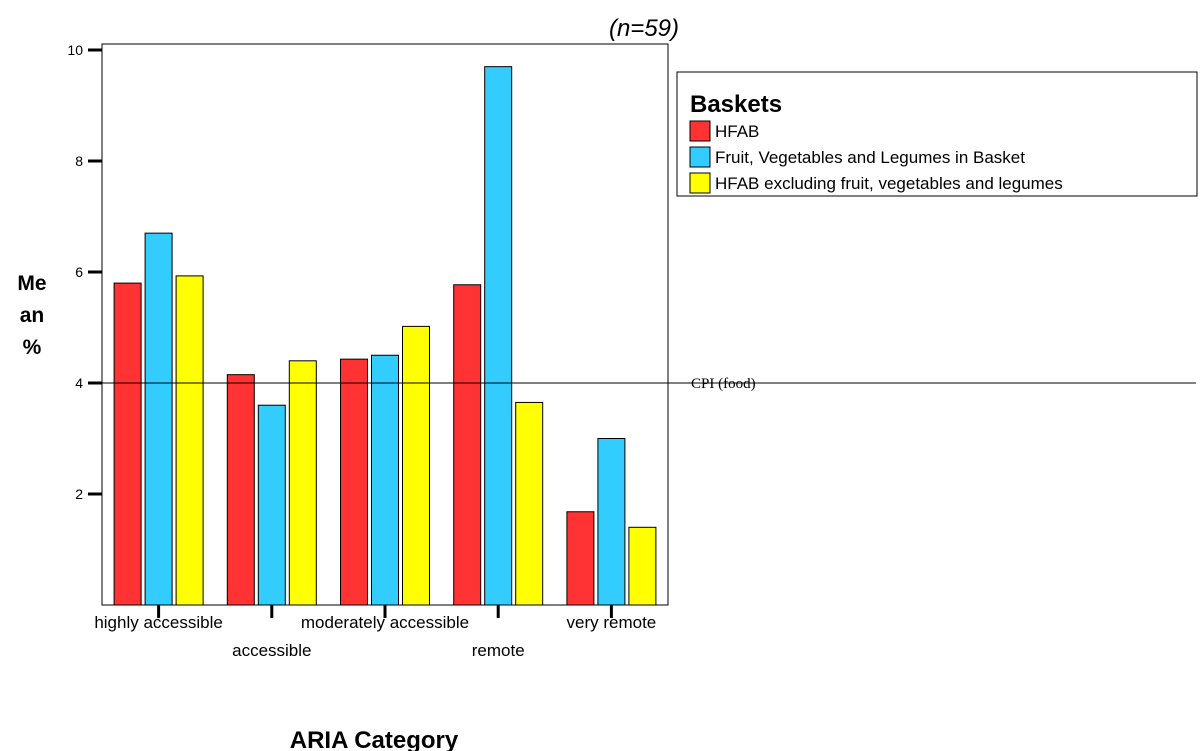  I want to click on y-axis-title-line-3: %, so click(32, 347).